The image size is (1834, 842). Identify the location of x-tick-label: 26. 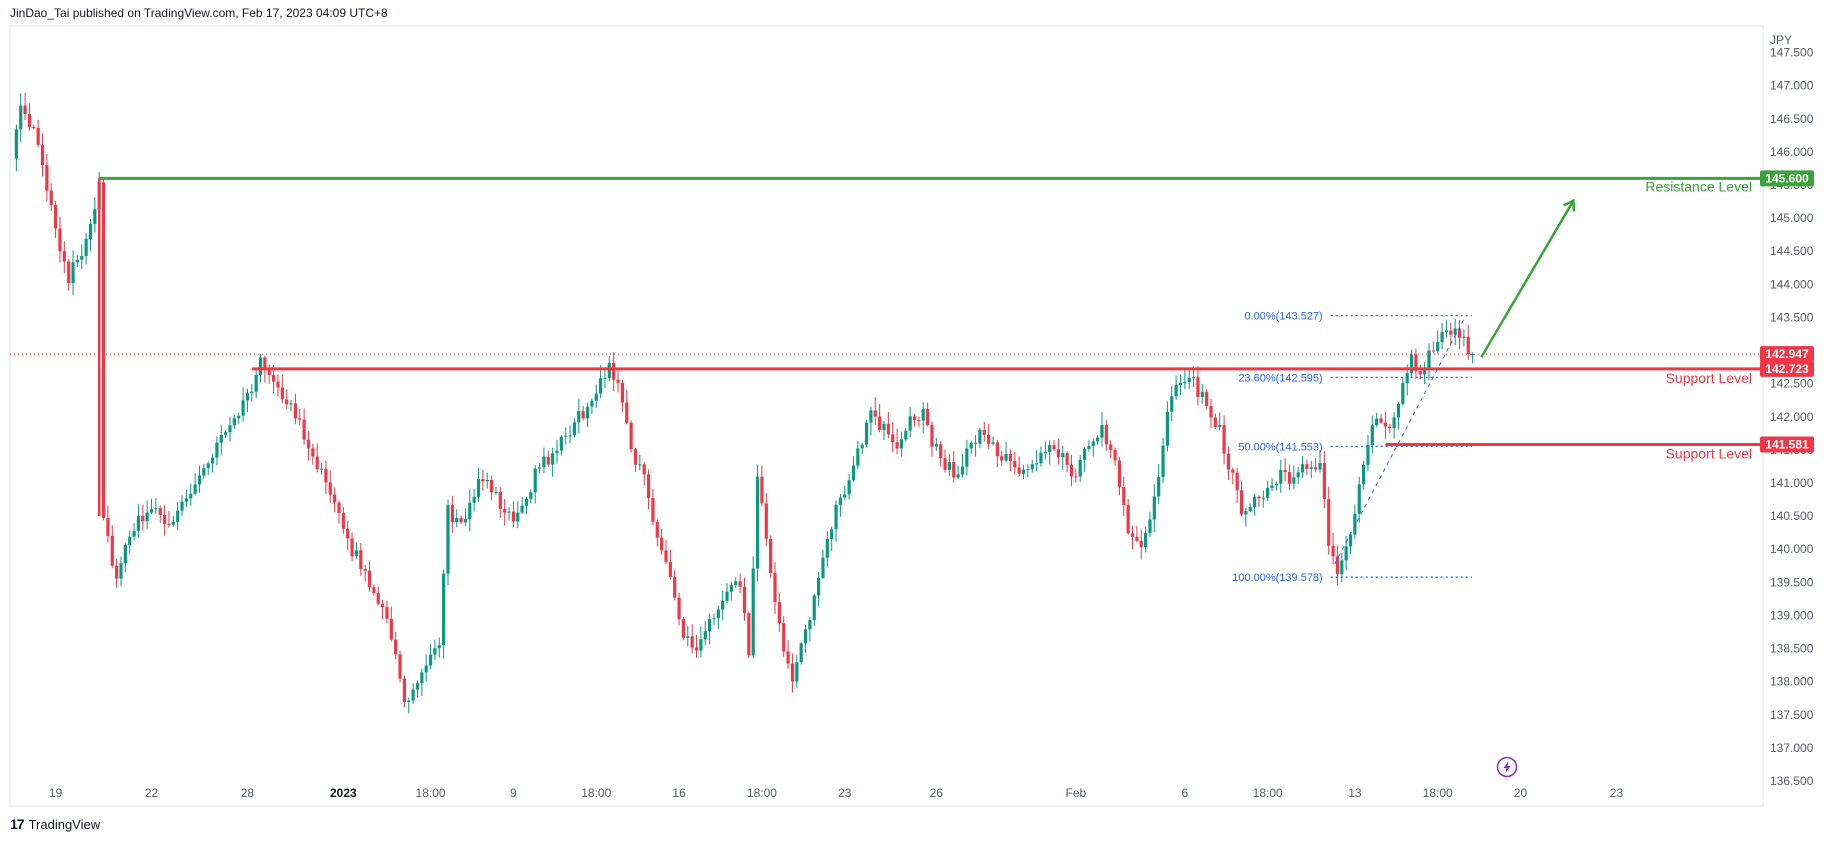
(937, 793).